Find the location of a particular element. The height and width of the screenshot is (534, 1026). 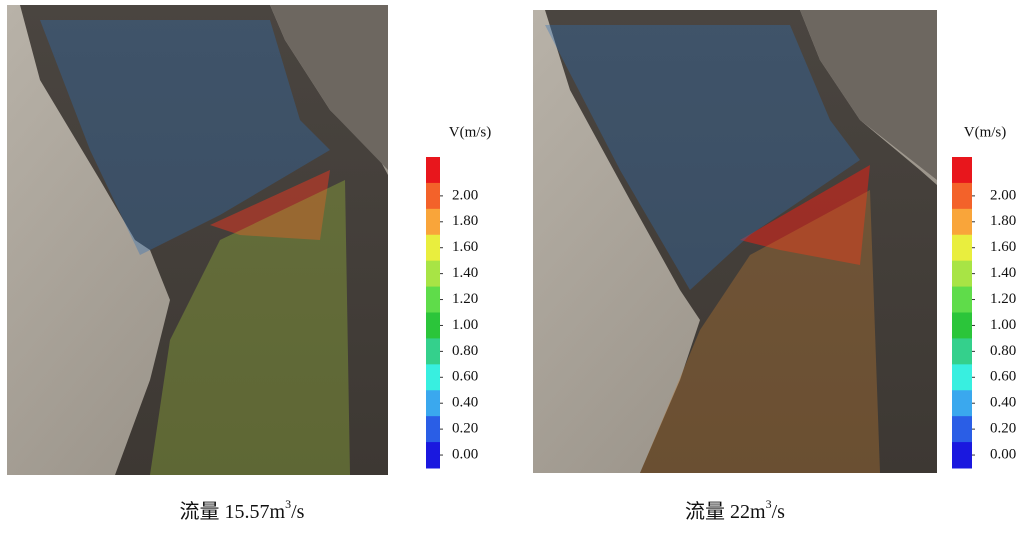

caption: 流量 15.57m3/s is located at coordinates (242, 510).